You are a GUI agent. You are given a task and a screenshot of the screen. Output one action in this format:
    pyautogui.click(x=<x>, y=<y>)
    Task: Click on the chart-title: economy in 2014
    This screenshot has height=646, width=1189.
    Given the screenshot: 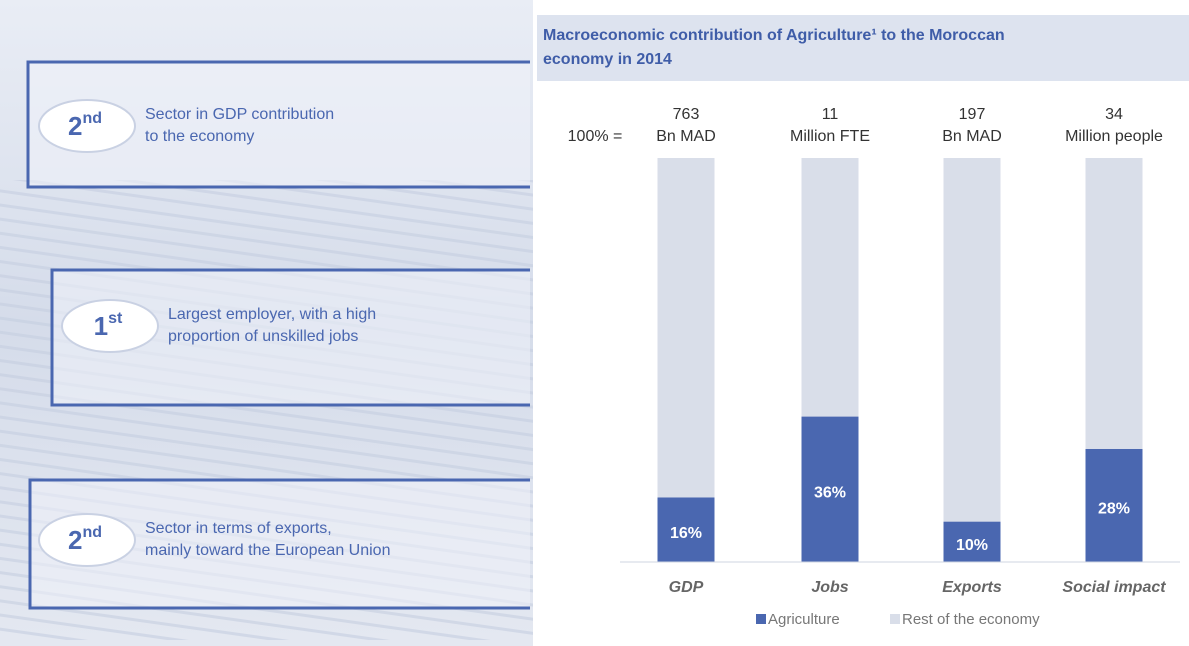 What is the action you would take?
    pyautogui.click(x=607, y=59)
    